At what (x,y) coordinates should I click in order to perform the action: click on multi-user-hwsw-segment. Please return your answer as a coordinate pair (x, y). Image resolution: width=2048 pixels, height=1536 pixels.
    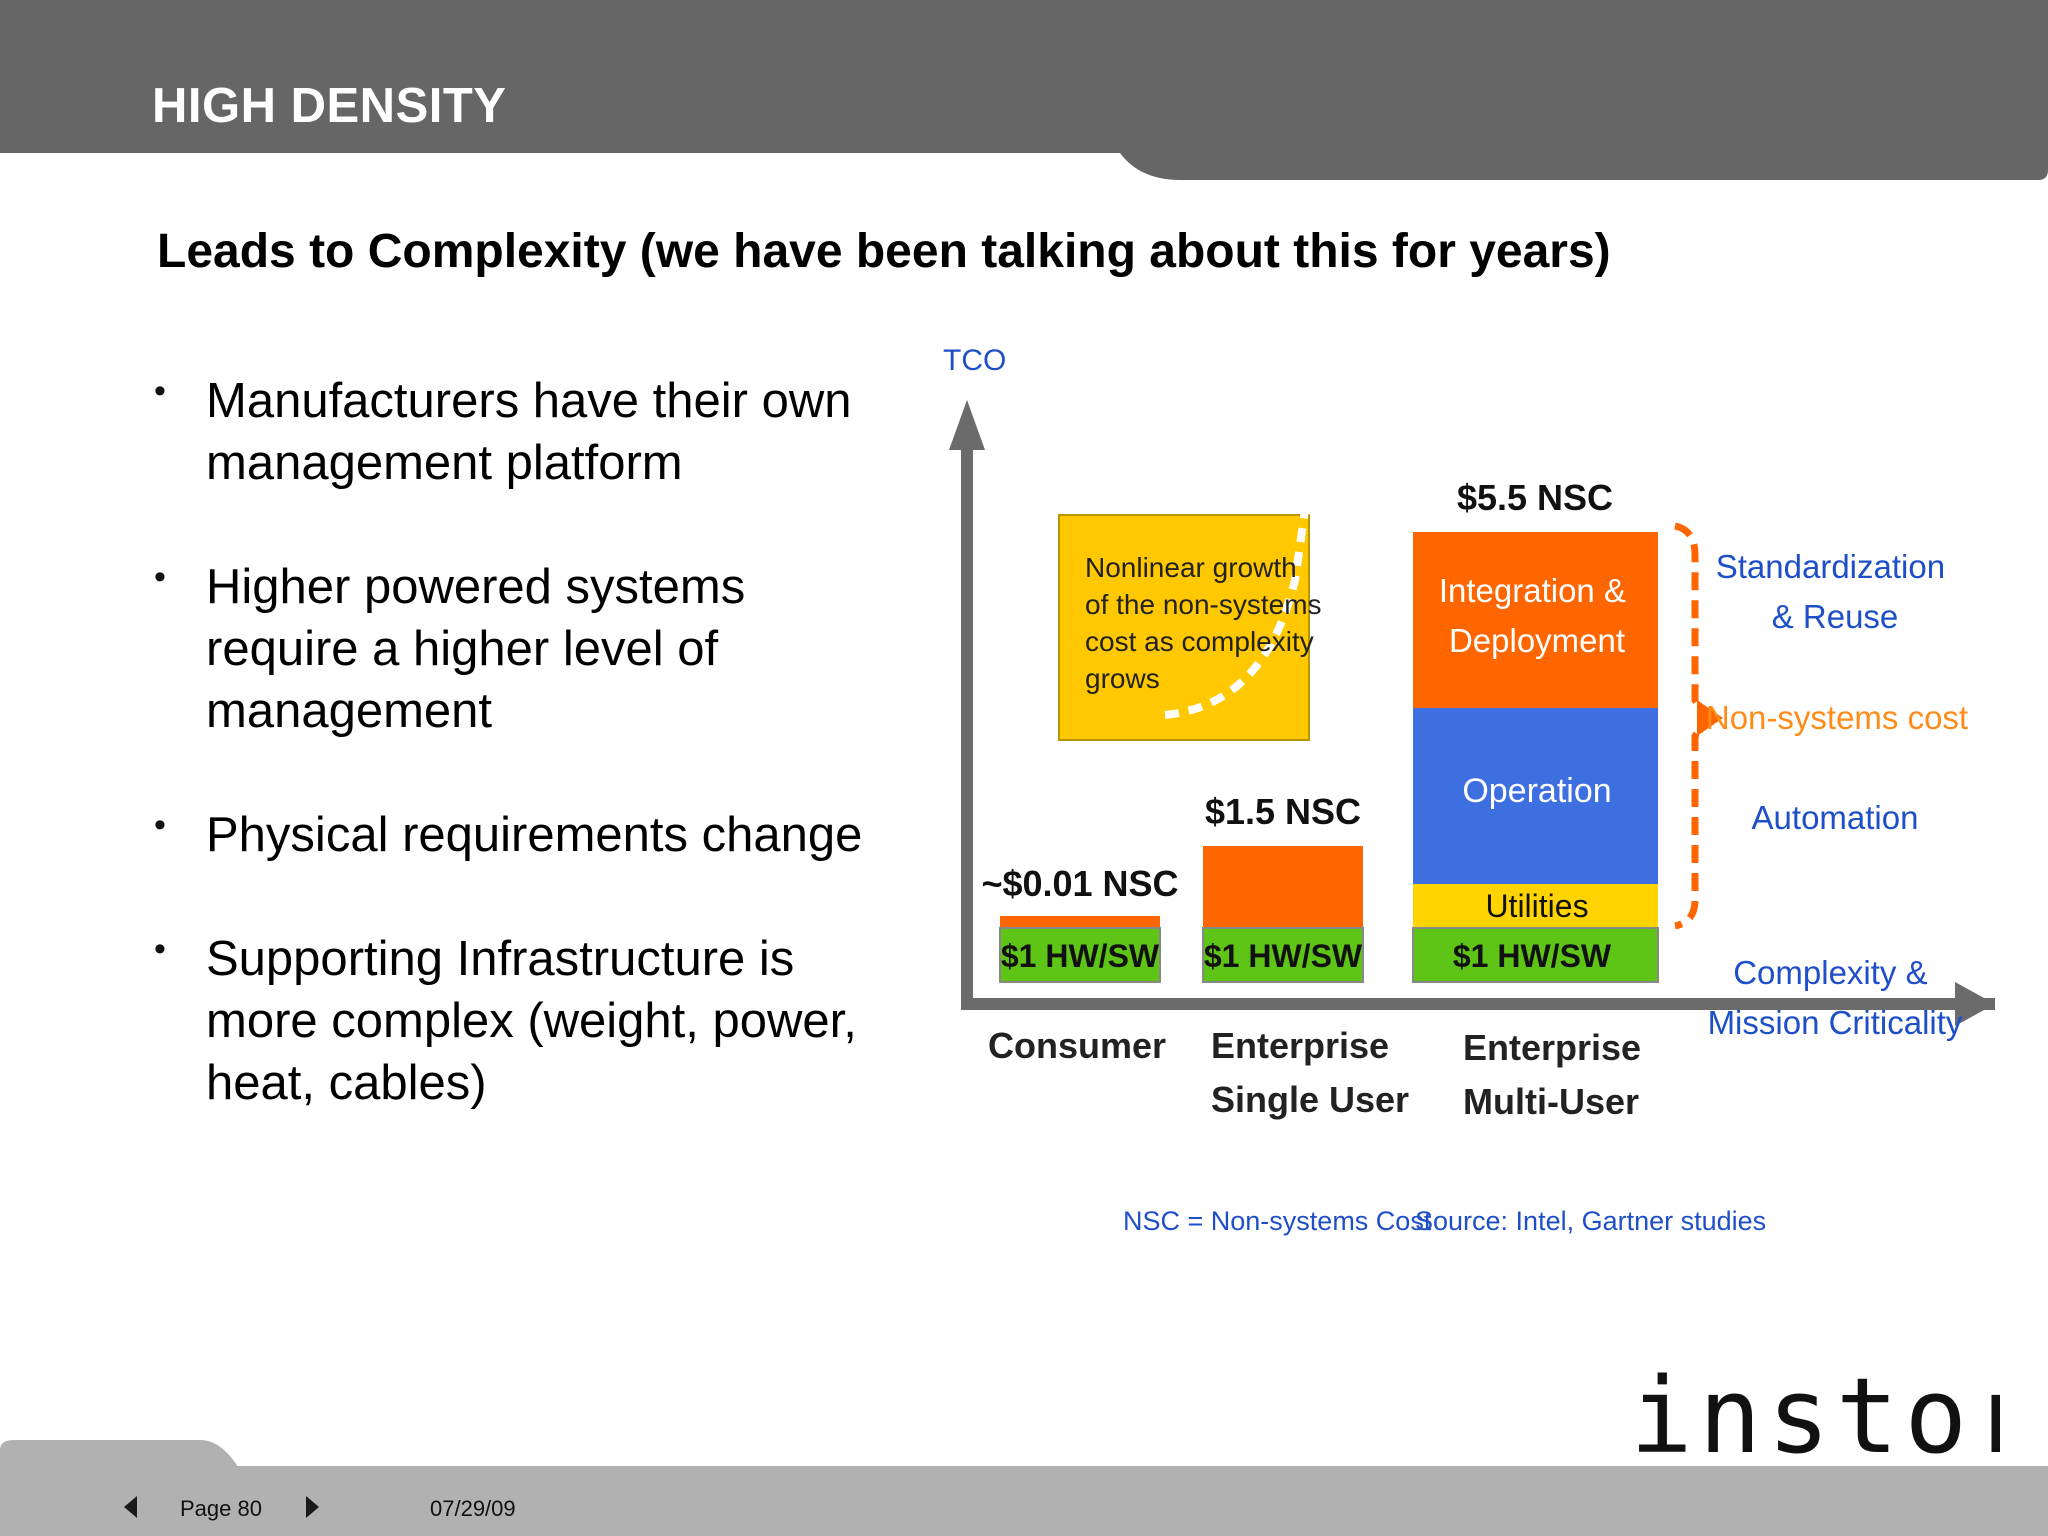
    Looking at the image, I should click on (1535, 955).